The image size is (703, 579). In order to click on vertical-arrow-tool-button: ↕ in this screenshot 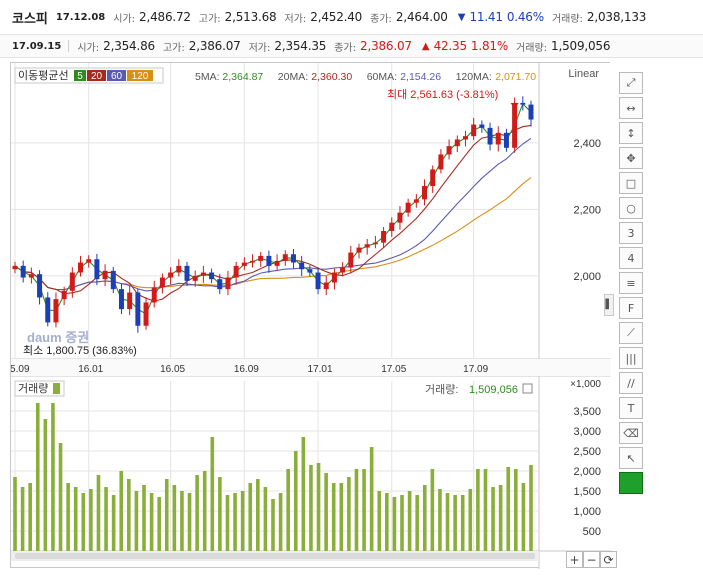, I will do `click(631, 133)`.